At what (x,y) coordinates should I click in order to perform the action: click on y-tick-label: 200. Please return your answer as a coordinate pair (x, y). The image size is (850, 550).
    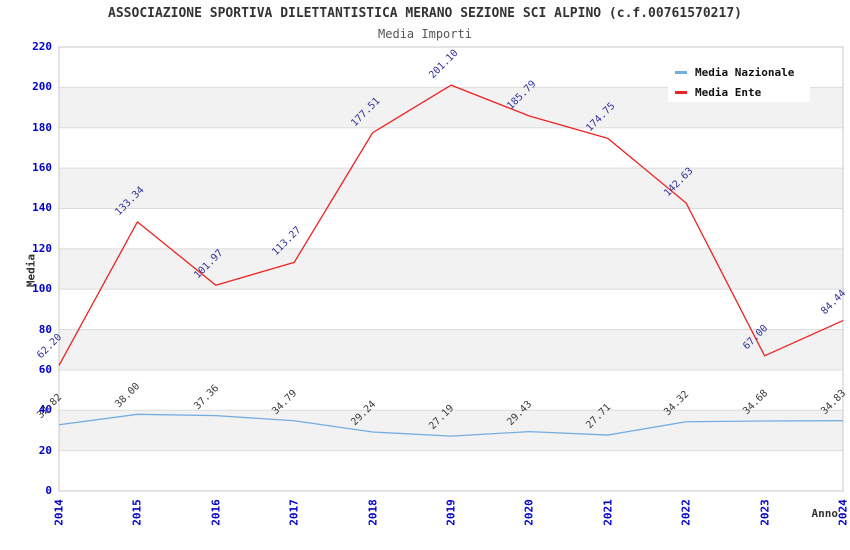
    Looking at the image, I should click on (42, 87).